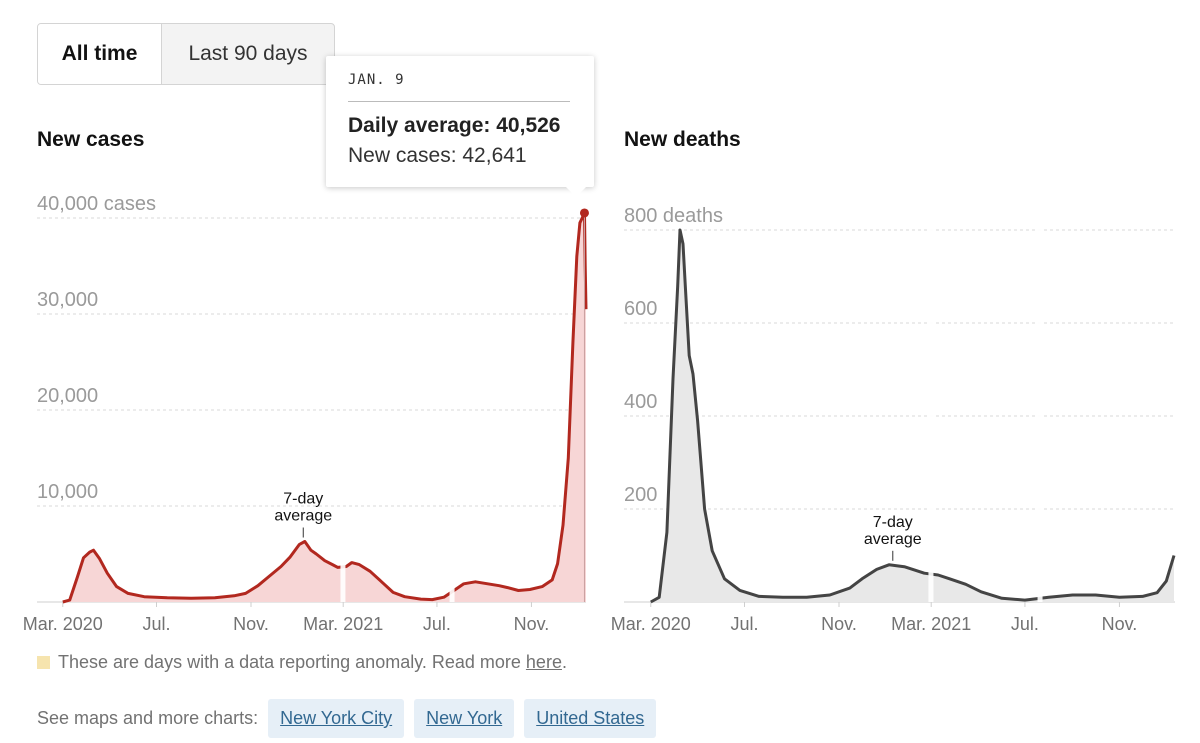  I want to click on tooltip-divider, so click(459, 101).